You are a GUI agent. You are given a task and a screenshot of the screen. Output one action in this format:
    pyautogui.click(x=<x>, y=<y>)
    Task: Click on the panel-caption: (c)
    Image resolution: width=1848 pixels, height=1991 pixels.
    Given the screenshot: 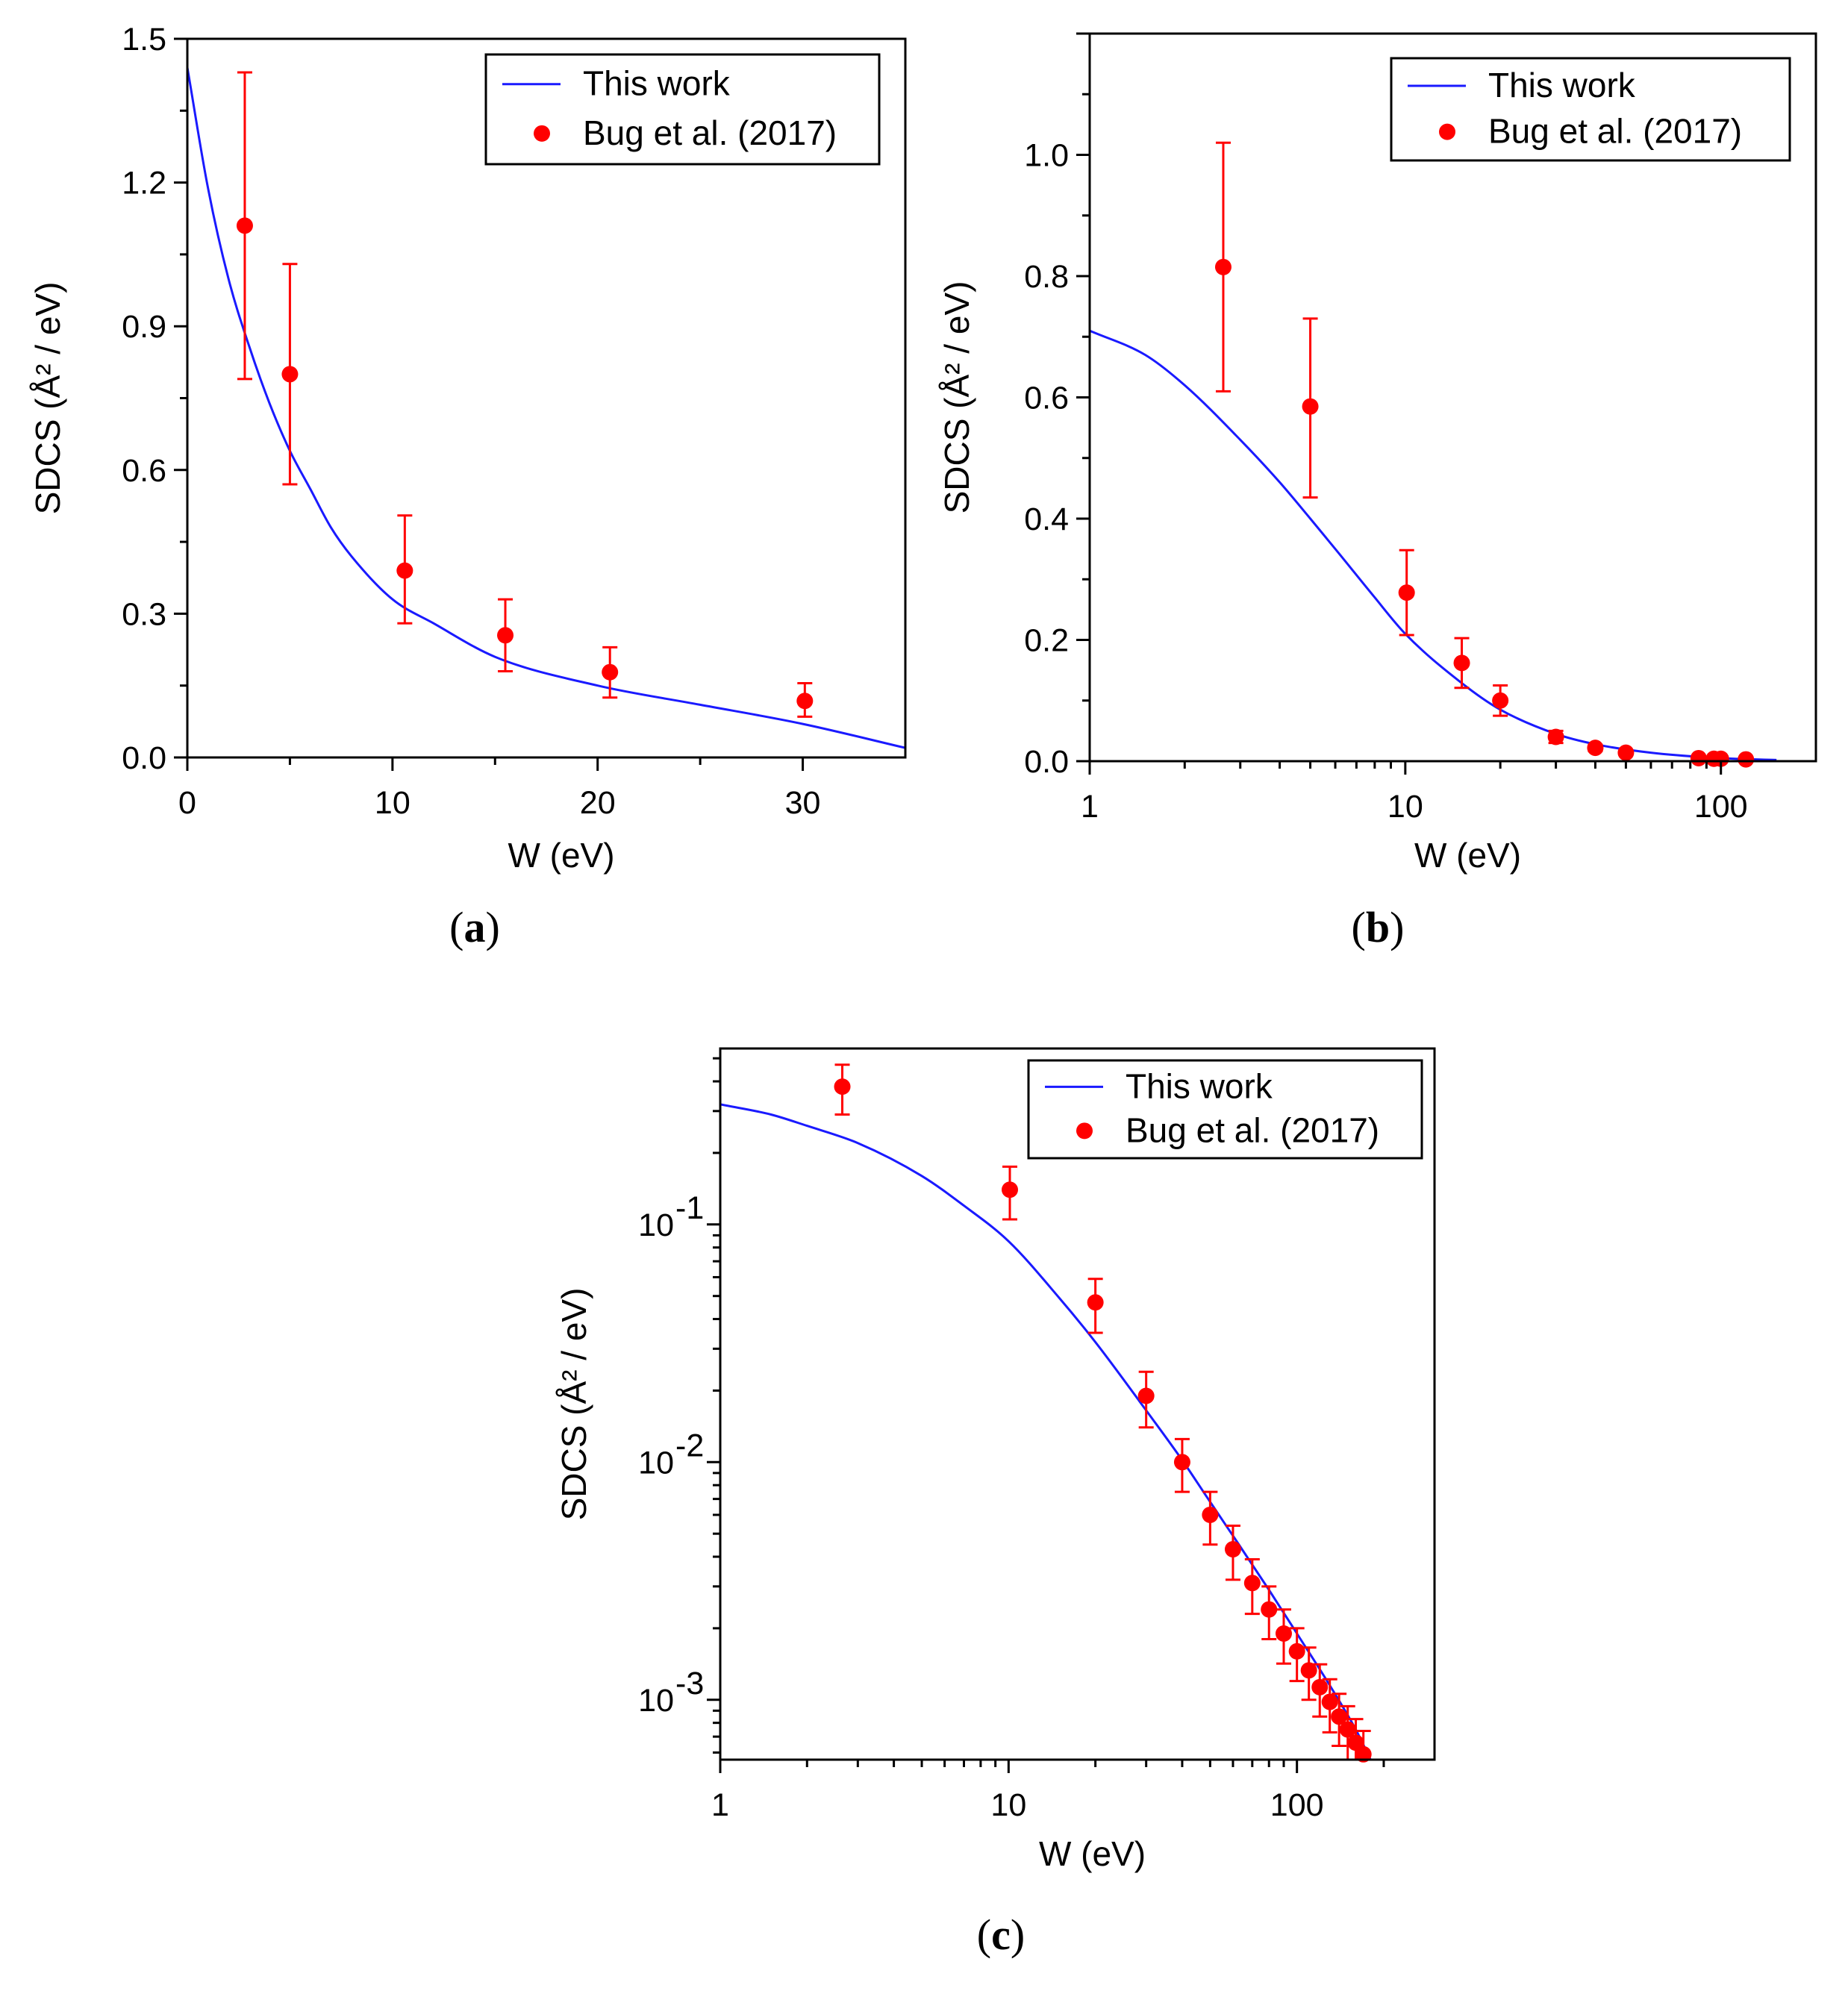 What is the action you would take?
    pyautogui.click(x=1001, y=1935)
    